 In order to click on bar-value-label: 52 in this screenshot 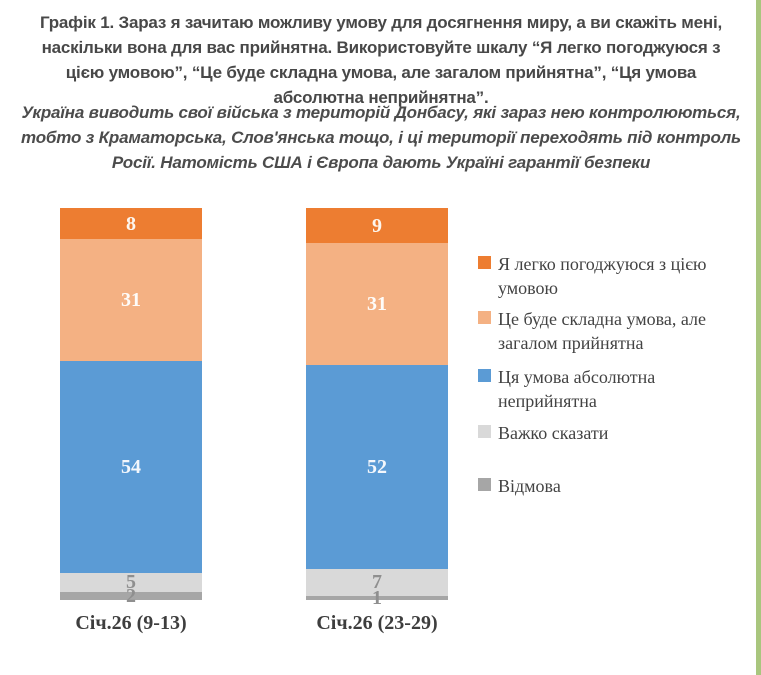, I will do `click(377, 466)`.